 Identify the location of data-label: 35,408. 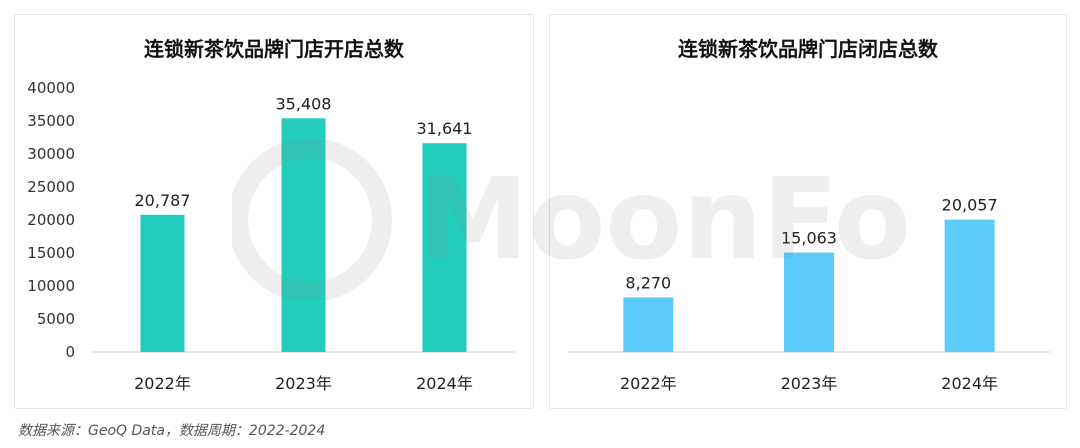
(304, 103).